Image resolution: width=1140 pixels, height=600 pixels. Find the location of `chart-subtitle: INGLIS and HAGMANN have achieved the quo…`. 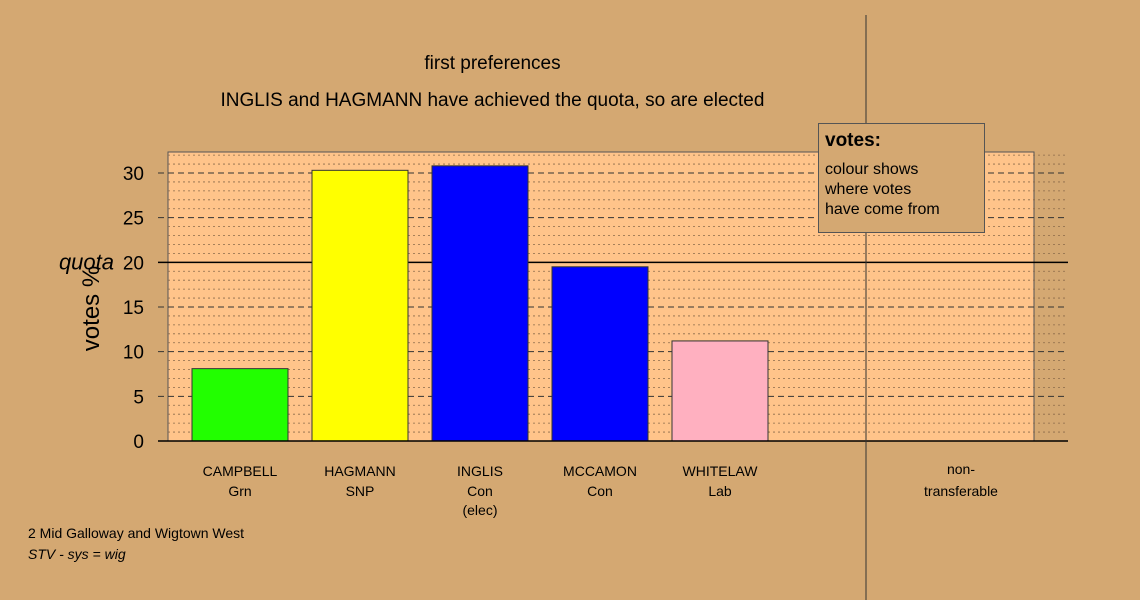

chart-subtitle: INGLIS and HAGMANN have achieved the quo… is located at coordinates (492, 100).